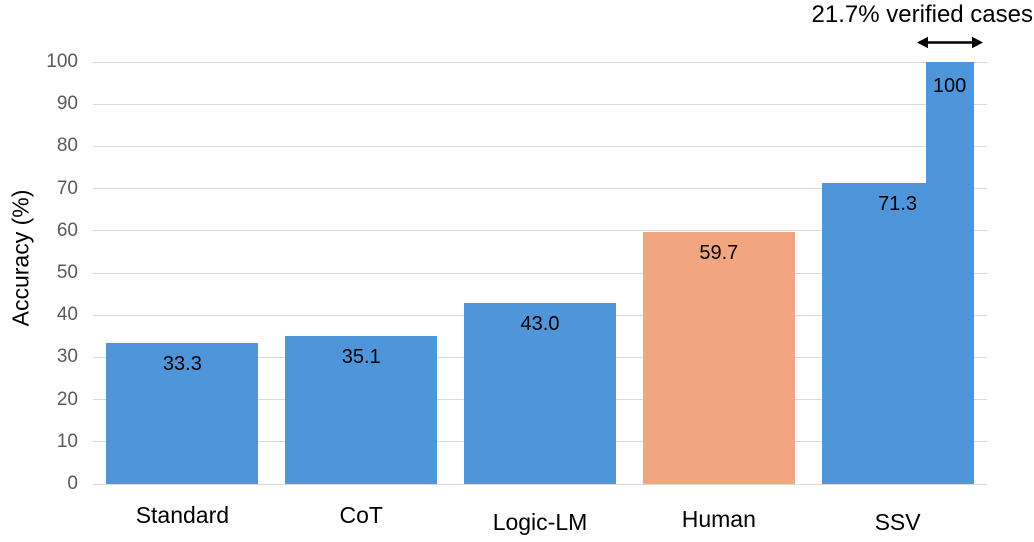  Describe the element at coordinates (67, 399) in the screenshot. I see `y-tick-label: 20` at that location.